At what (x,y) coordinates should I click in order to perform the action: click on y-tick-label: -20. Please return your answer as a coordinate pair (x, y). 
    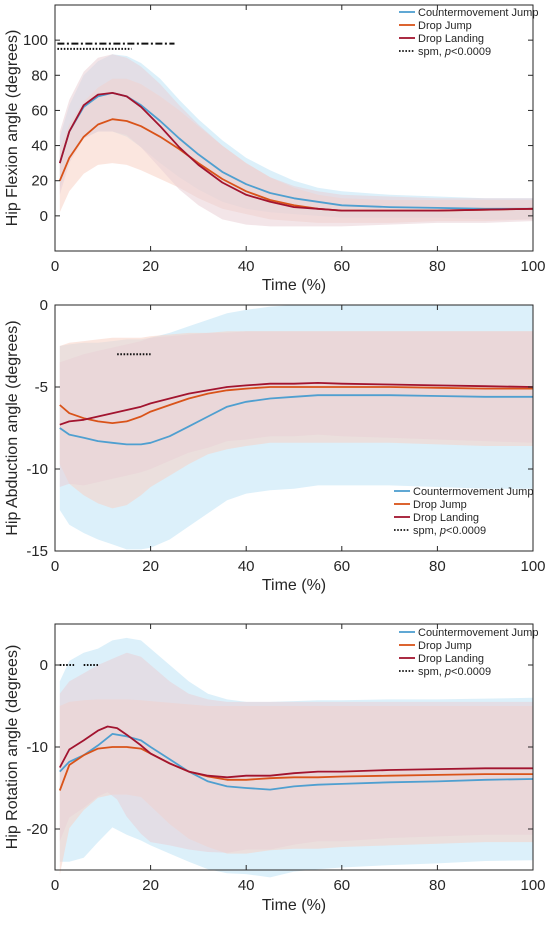
    Looking at the image, I should click on (37, 829).